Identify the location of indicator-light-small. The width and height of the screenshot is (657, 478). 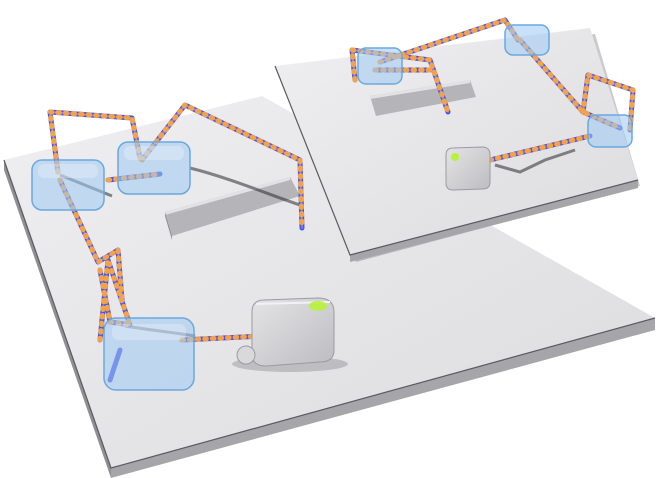
(455, 157).